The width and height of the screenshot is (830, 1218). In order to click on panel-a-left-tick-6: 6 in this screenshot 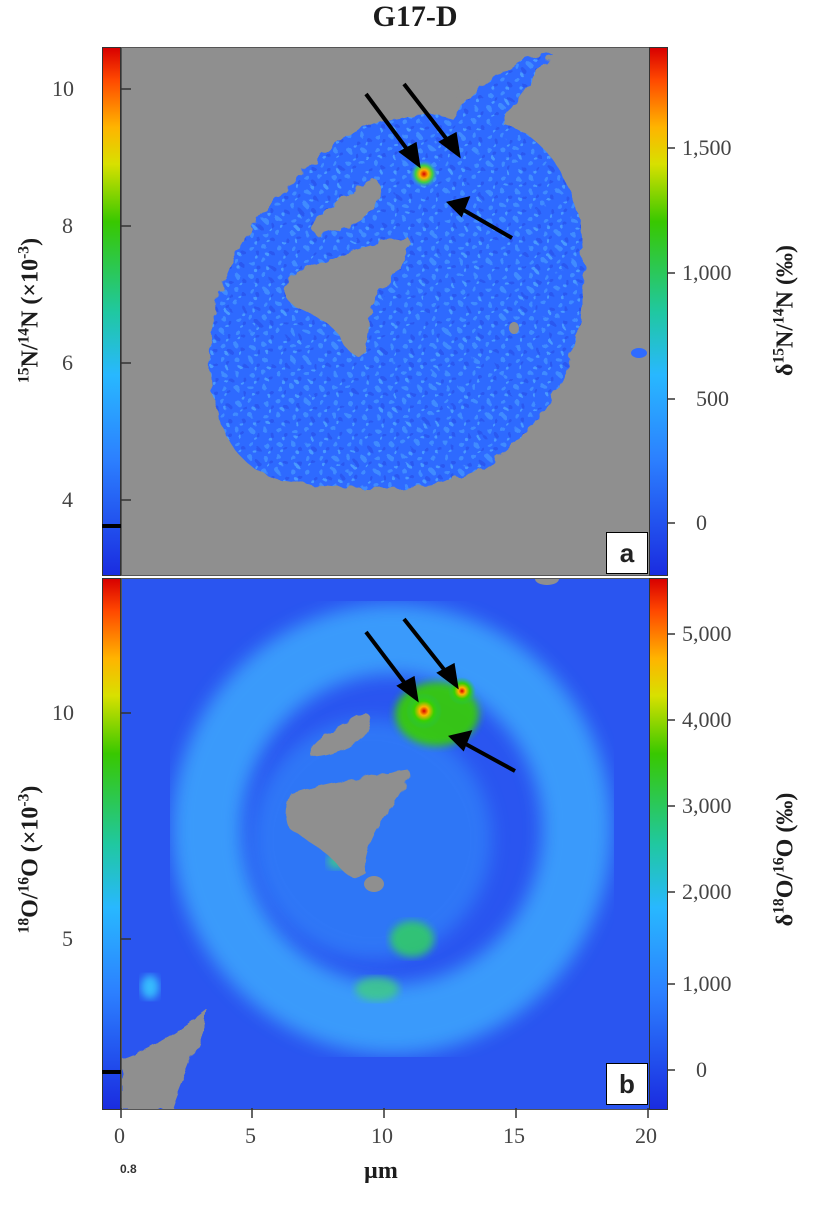, I will do `click(67, 362)`.